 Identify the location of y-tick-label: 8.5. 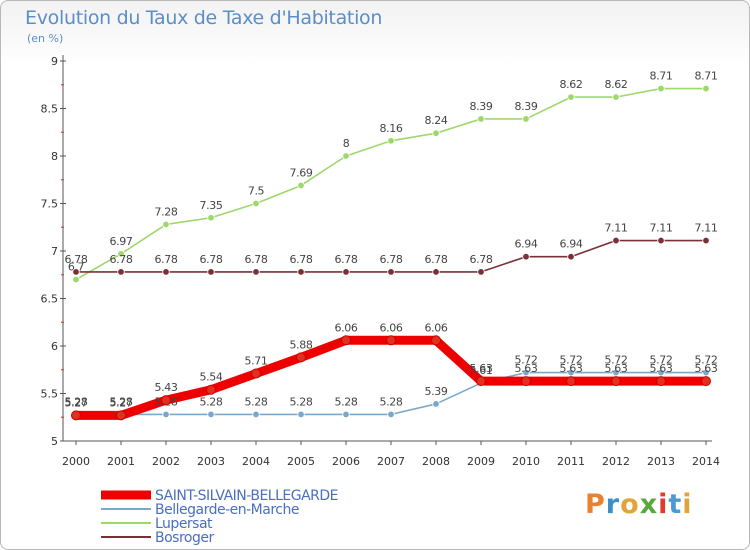
(50, 109).